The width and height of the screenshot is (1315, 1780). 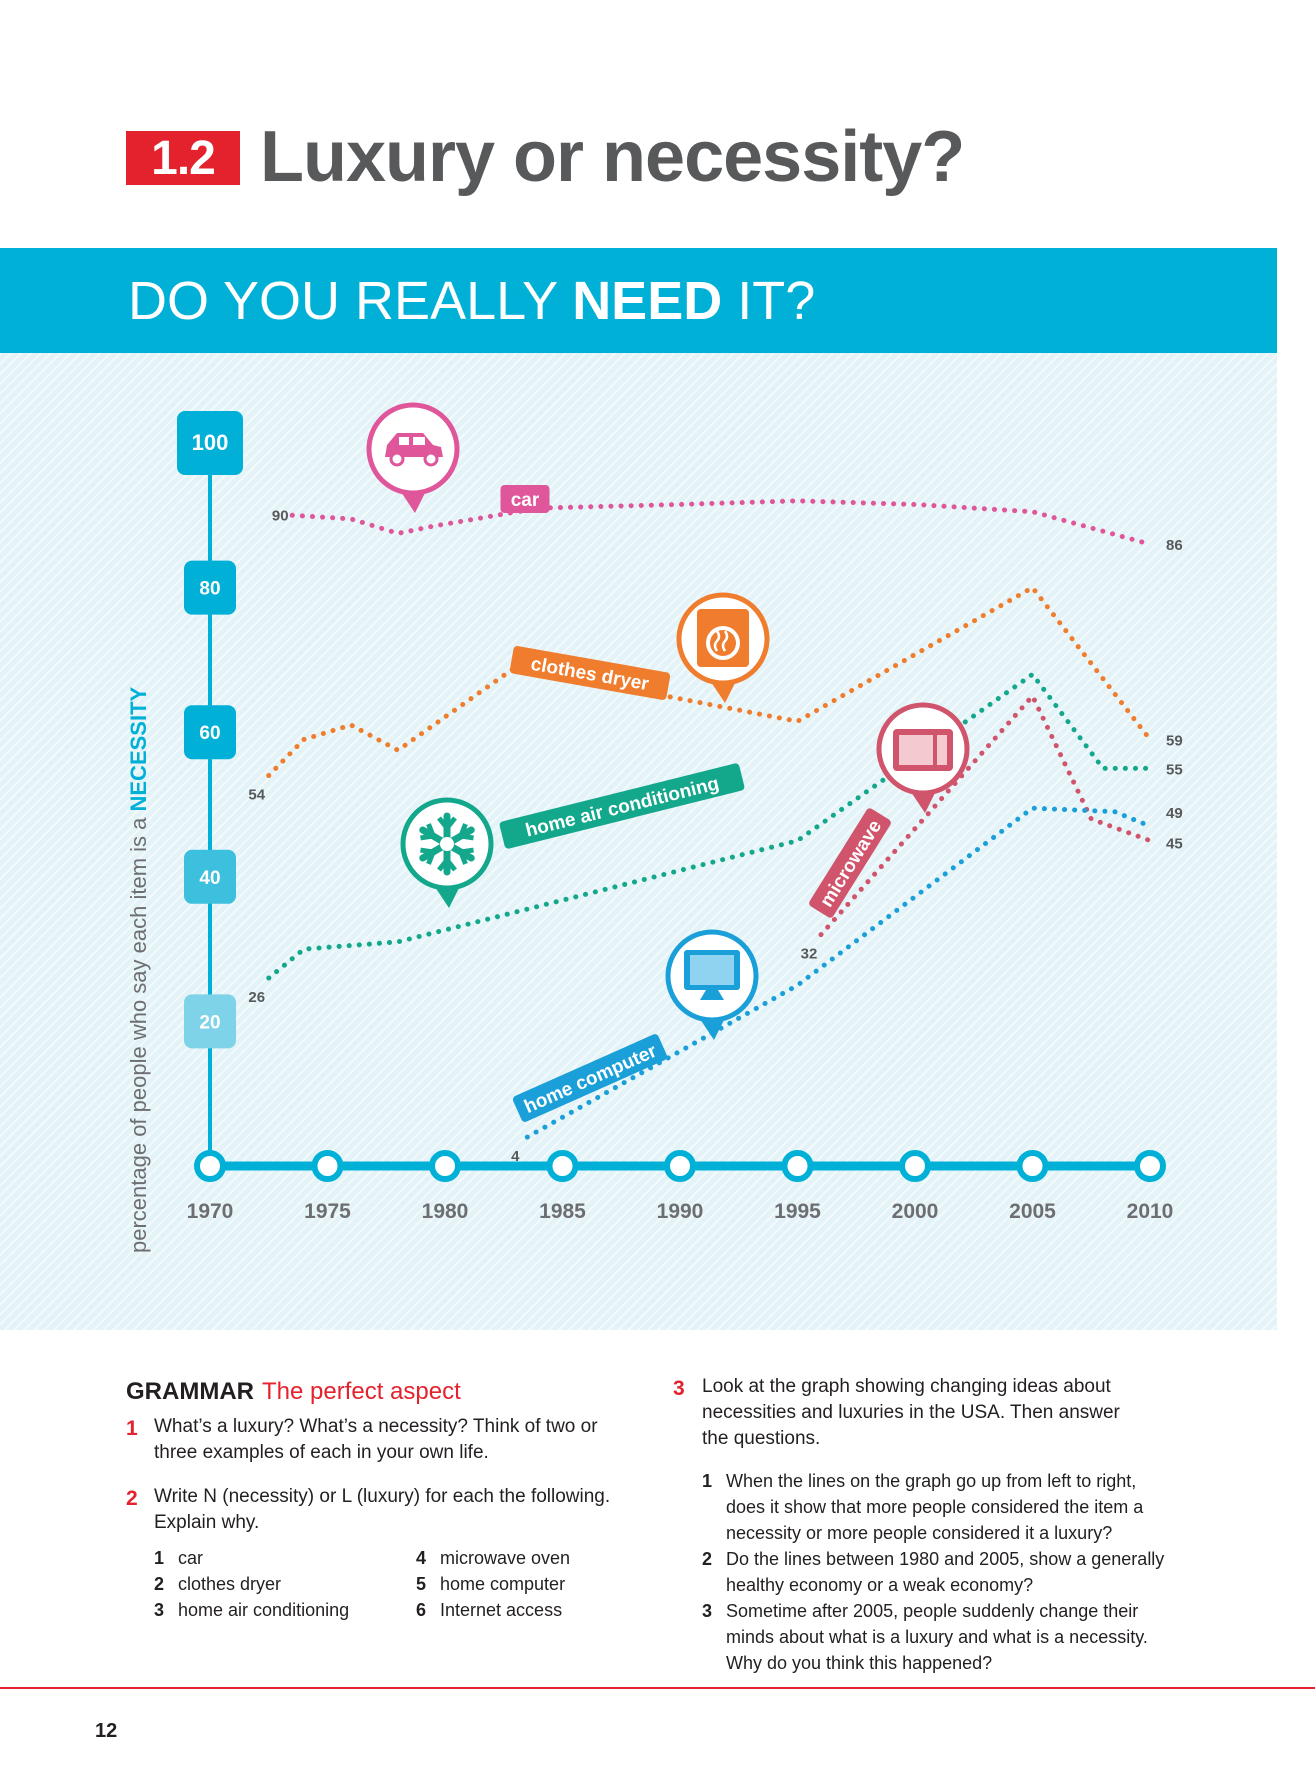 I want to click on series-start-label: 54, so click(x=256, y=795).